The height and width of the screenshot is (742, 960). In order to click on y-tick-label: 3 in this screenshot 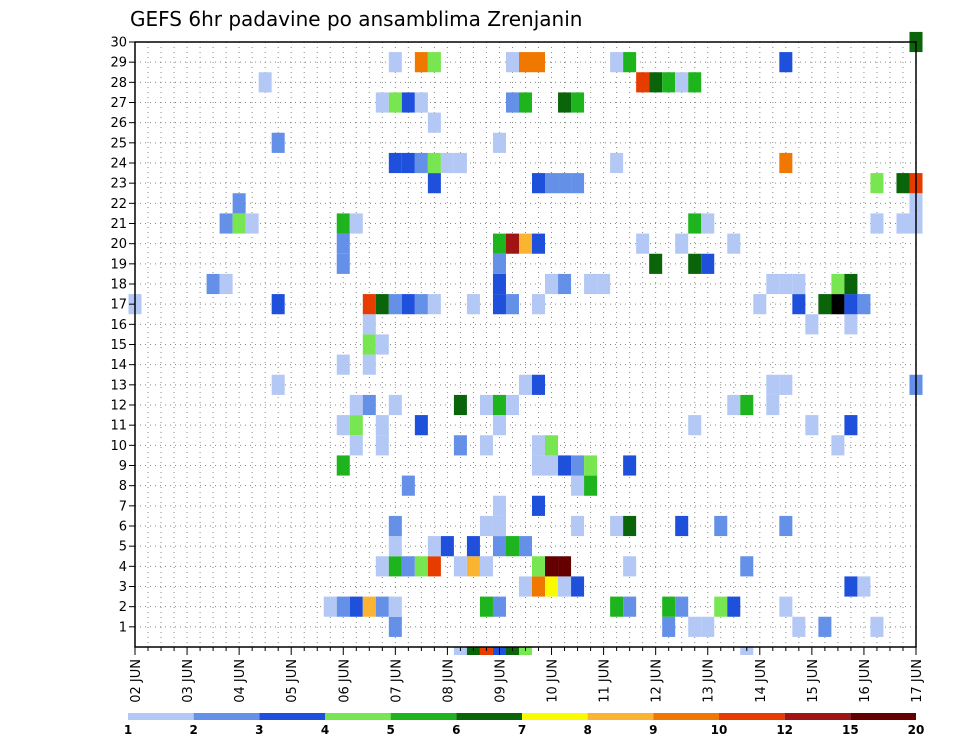, I will do `click(123, 587)`.